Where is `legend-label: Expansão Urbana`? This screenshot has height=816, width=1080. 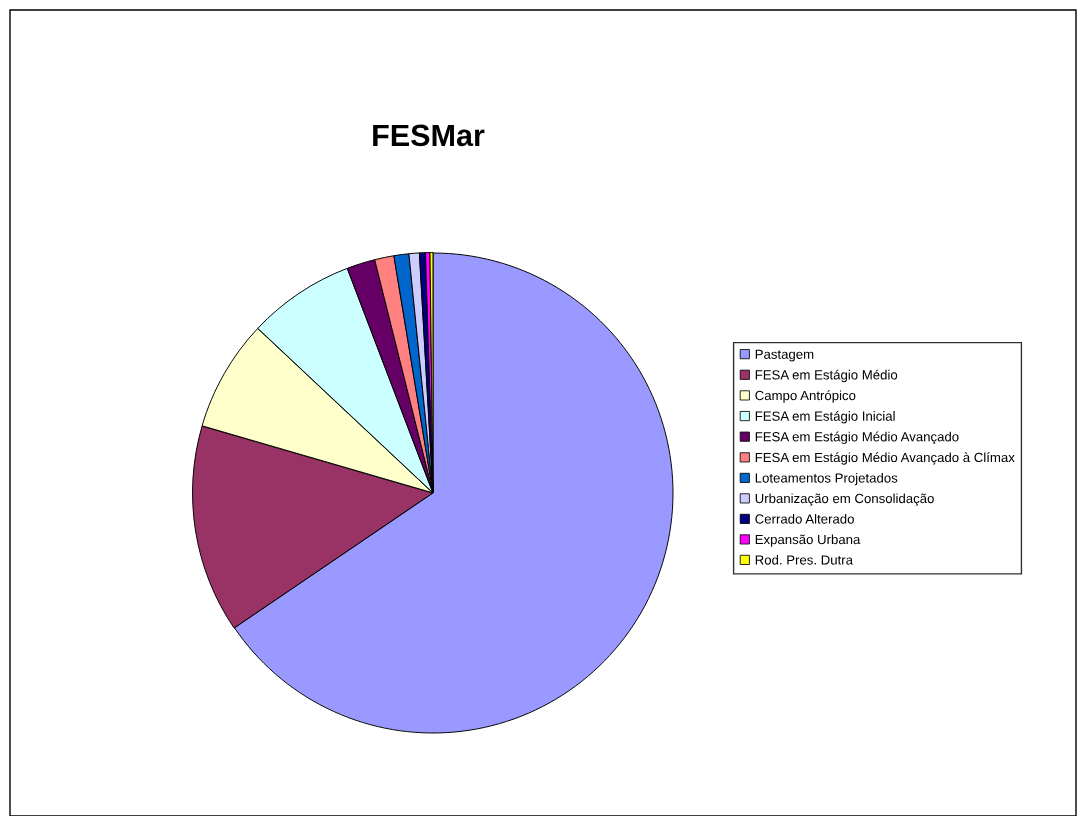 legend-label: Expansão Urbana is located at coordinates (808, 540).